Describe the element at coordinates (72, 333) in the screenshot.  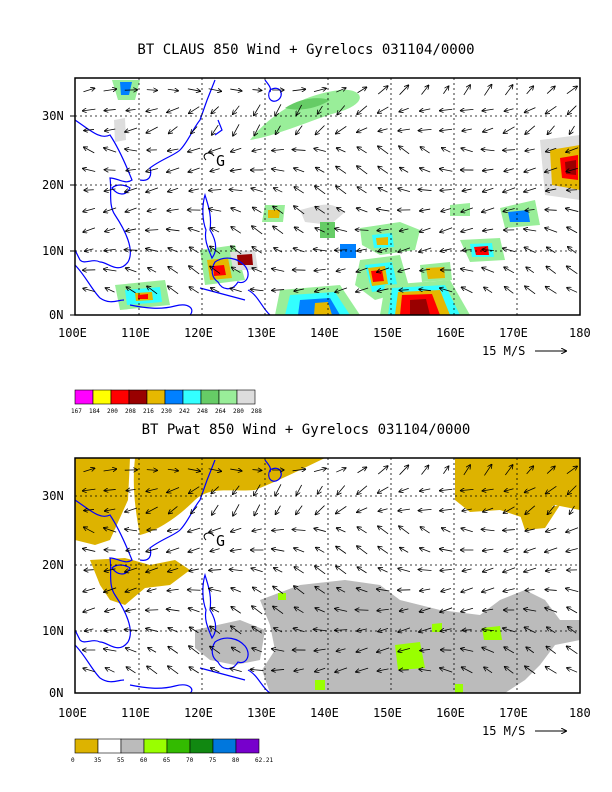
I see `top-xlabel-100e: 100E` at that location.